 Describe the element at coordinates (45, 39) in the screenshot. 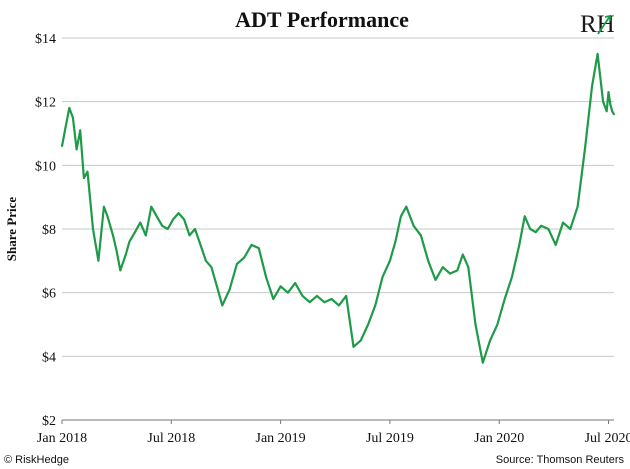

I see `y-tick-label: $14` at that location.